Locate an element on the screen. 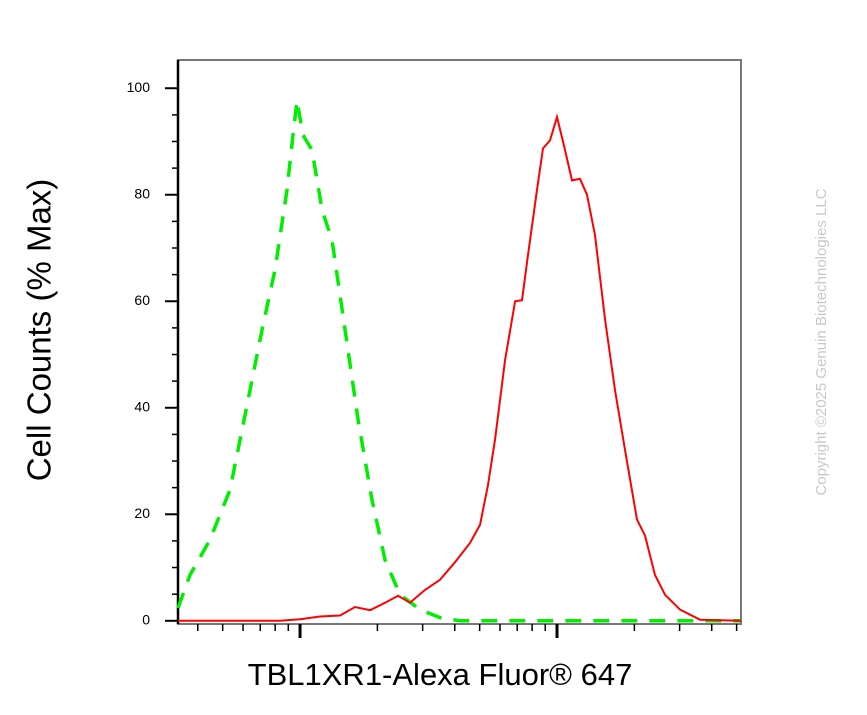  y-tick-label: 80 is located at coordinates (142, 193).